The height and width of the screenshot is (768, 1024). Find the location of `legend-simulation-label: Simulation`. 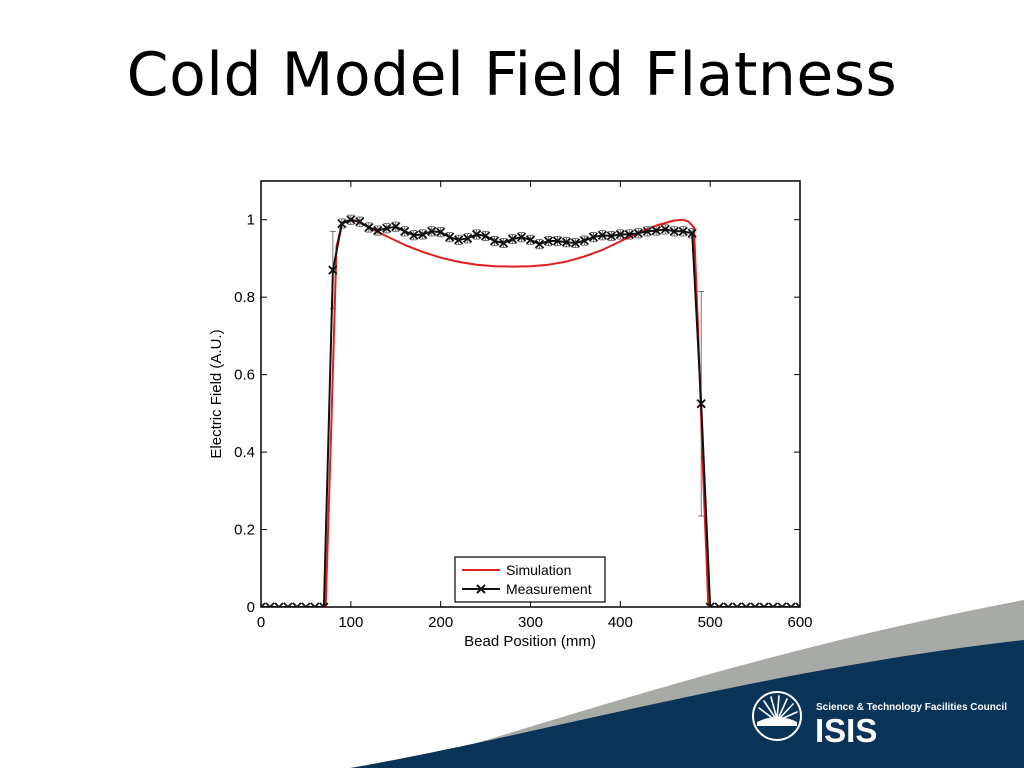

legend-simulation-label: Simulation is located at coordinates (538, 570).